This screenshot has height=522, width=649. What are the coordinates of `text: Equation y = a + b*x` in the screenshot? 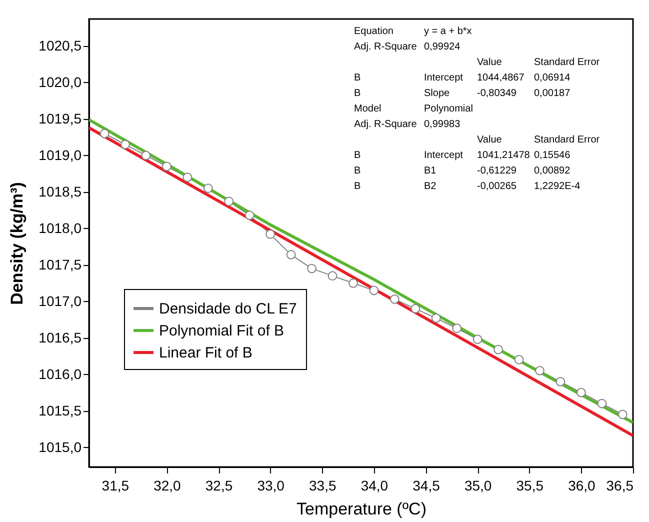 It's located at (413, 31).